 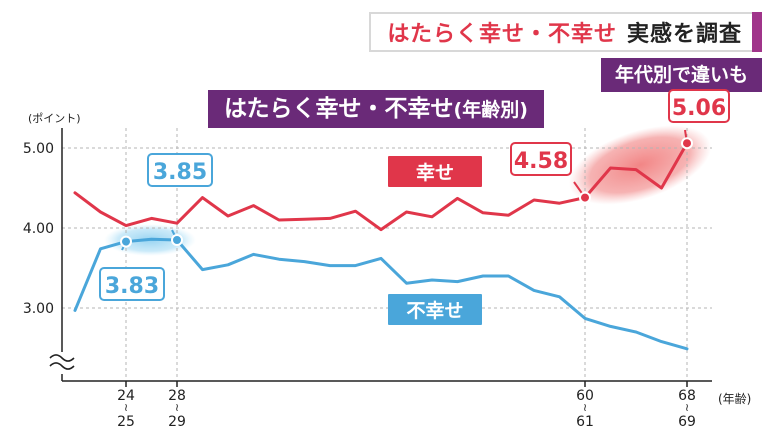 What do you see at coordinates (126, 422) in the screenshot?
I see `x-tick-label-bottom: 25` at bounding box center [126, 422].